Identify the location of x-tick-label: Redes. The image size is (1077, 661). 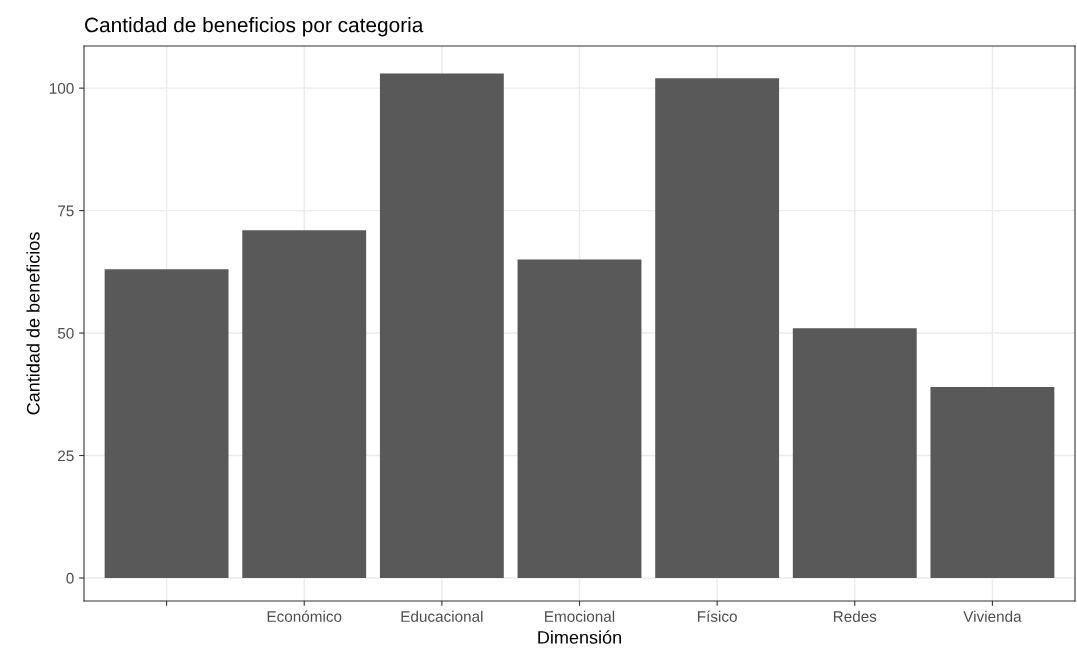
(855, 616).